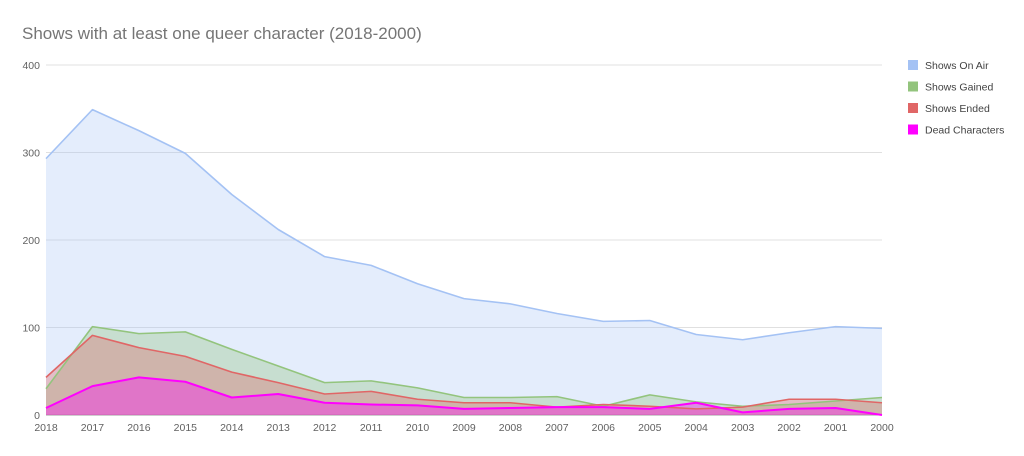  I want to click on x-tick-label: 2006, so click(604, 428).